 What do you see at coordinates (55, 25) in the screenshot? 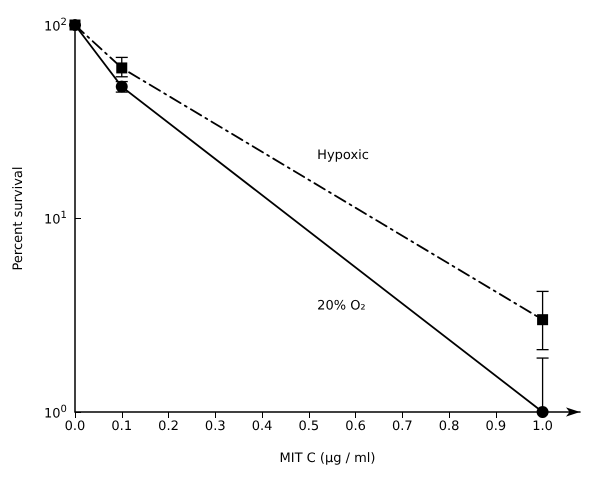
I see `y-tick-label: 10$^{2}$` at bounding box center [55, 25].